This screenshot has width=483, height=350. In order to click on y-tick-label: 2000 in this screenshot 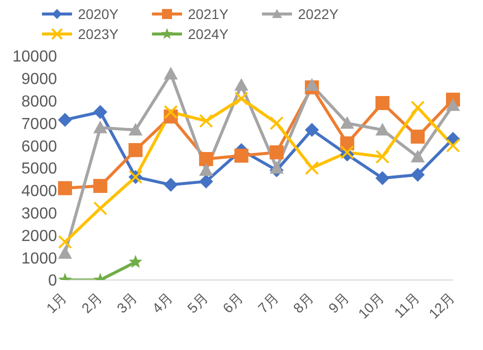, I will do `click(39, 236)`.